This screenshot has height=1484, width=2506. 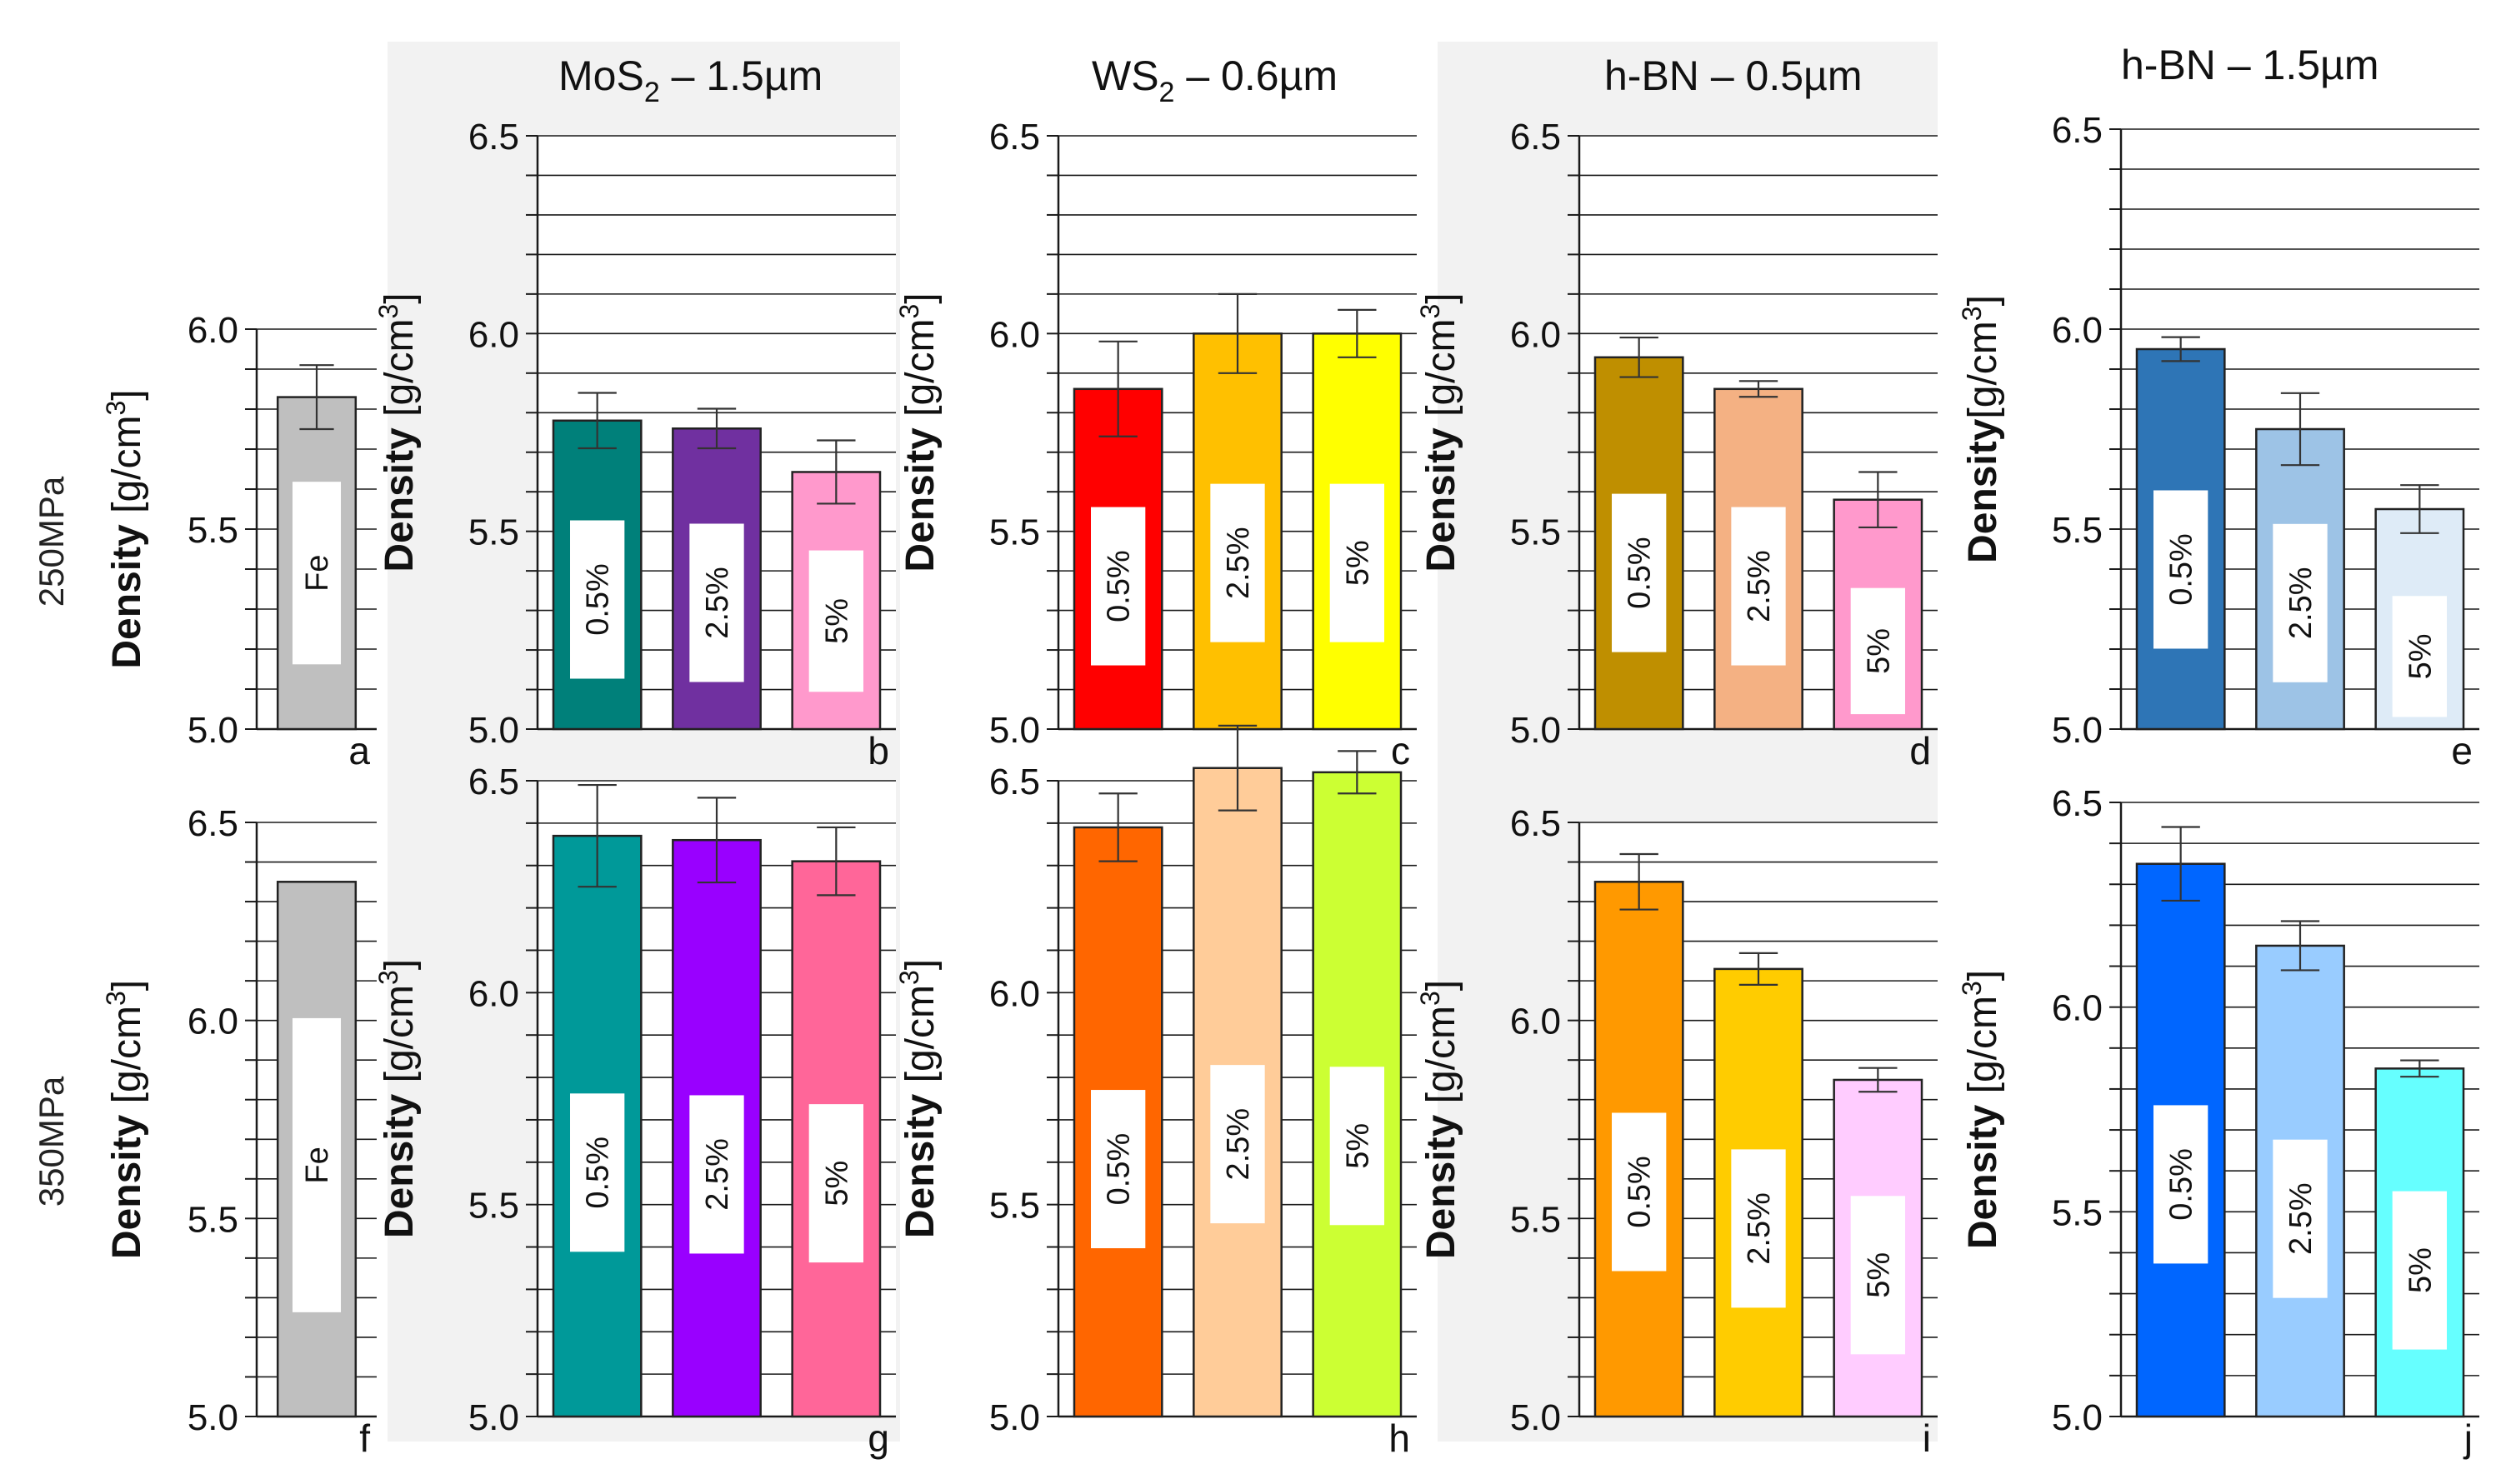 What do you see at coordinates (359, 750) in the screenshot?
I see `panel-letter: a` at bounding box center [359, 750].